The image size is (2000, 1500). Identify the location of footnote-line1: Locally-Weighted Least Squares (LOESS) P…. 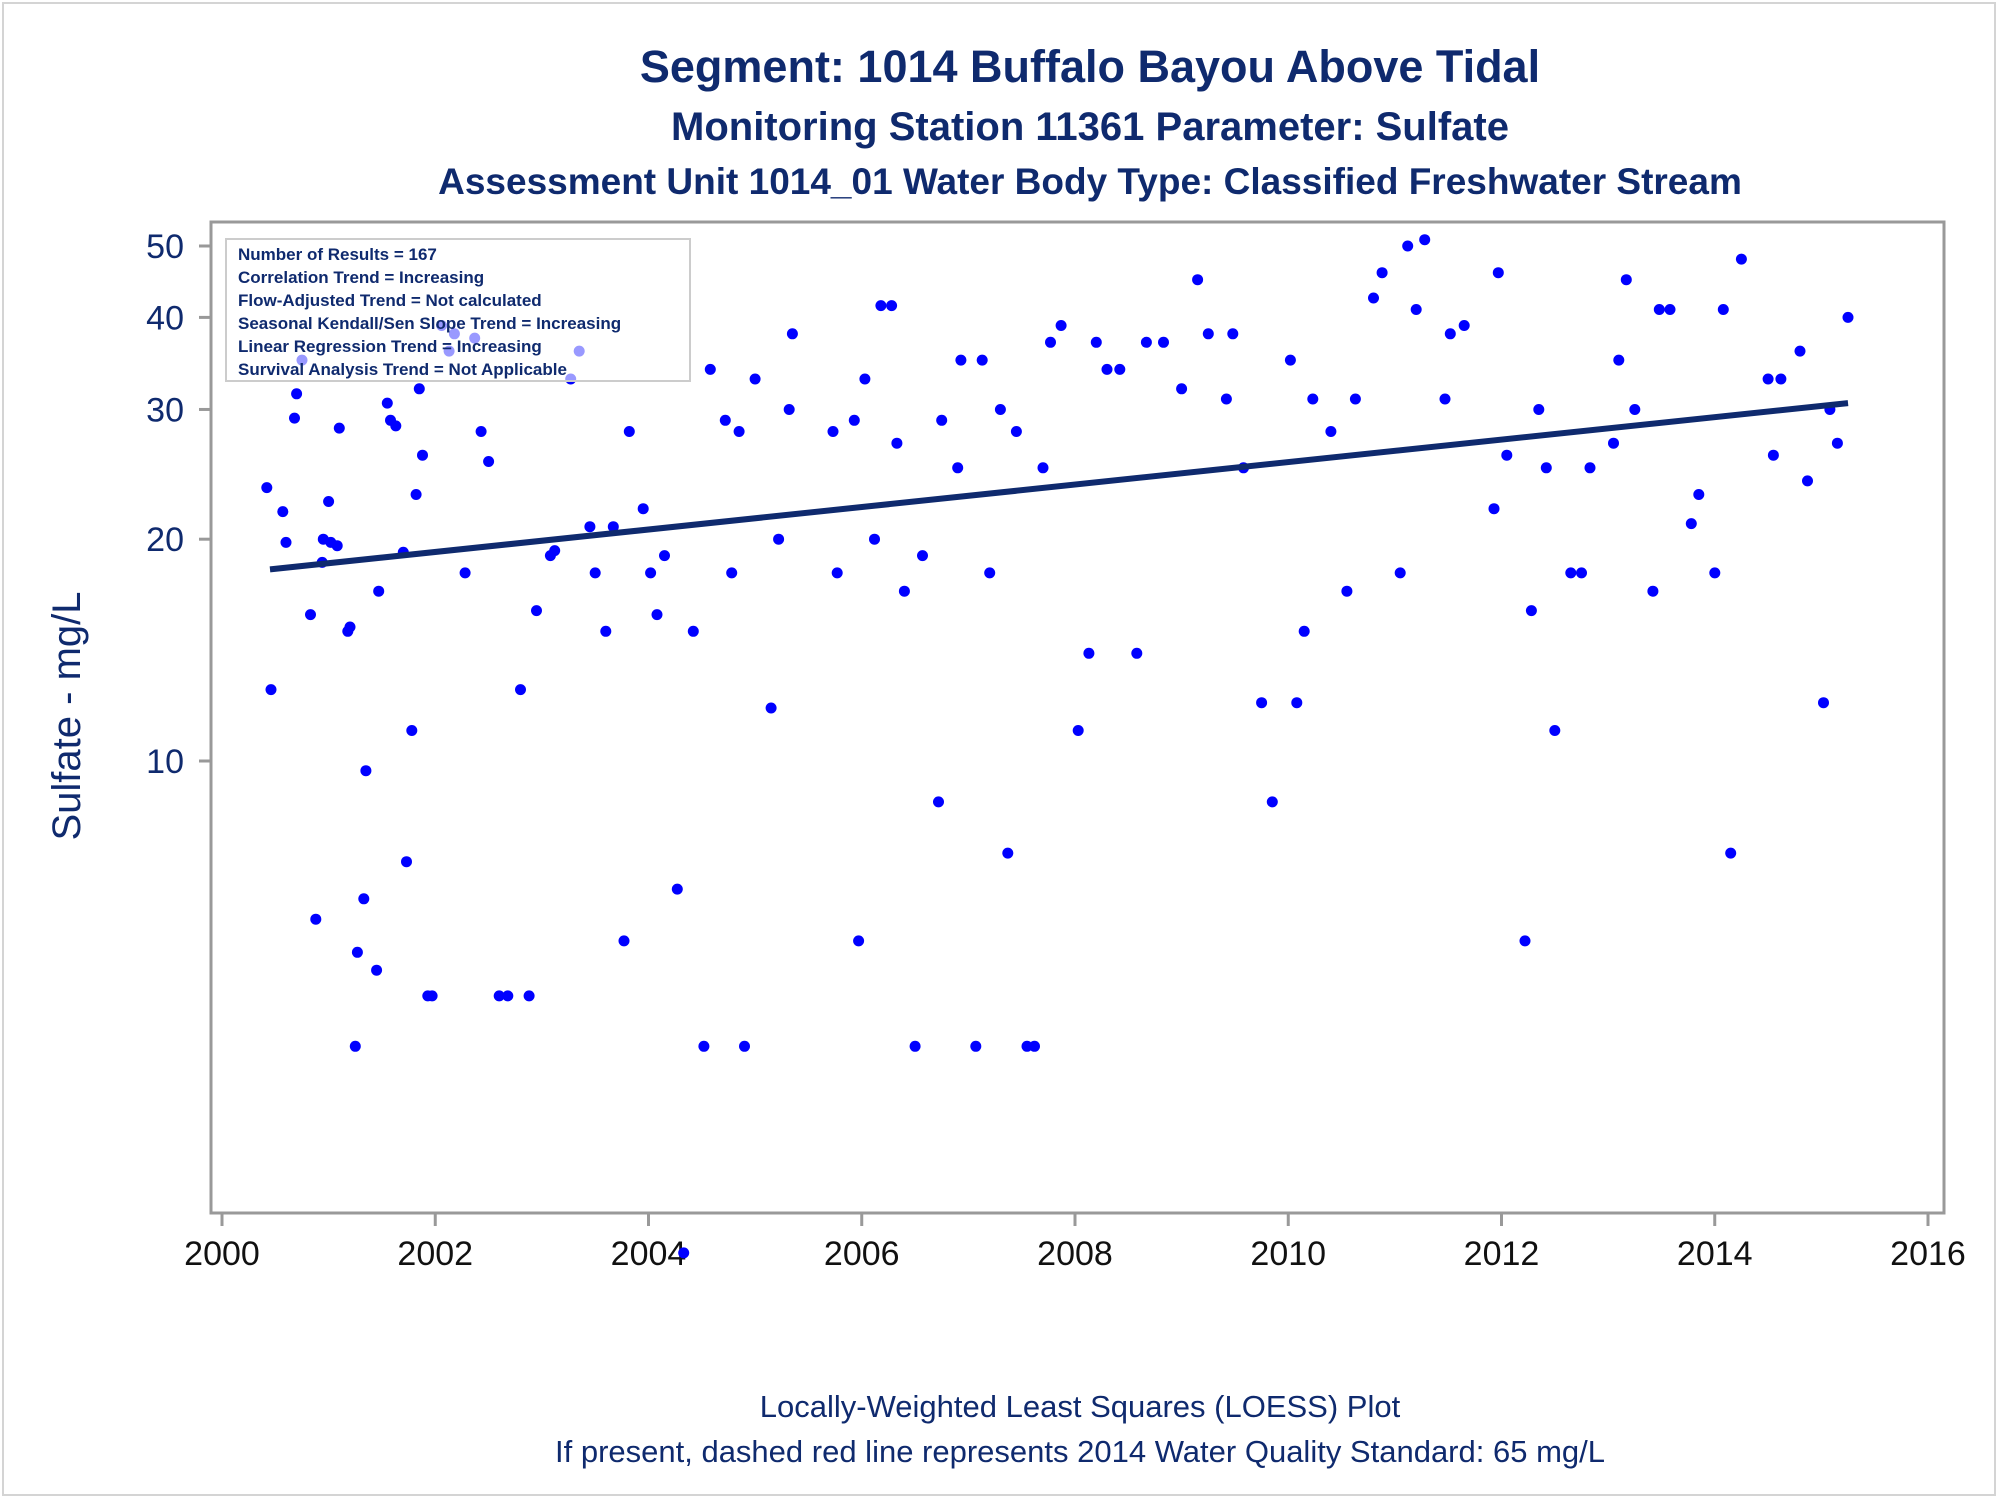
(1080, 1406).